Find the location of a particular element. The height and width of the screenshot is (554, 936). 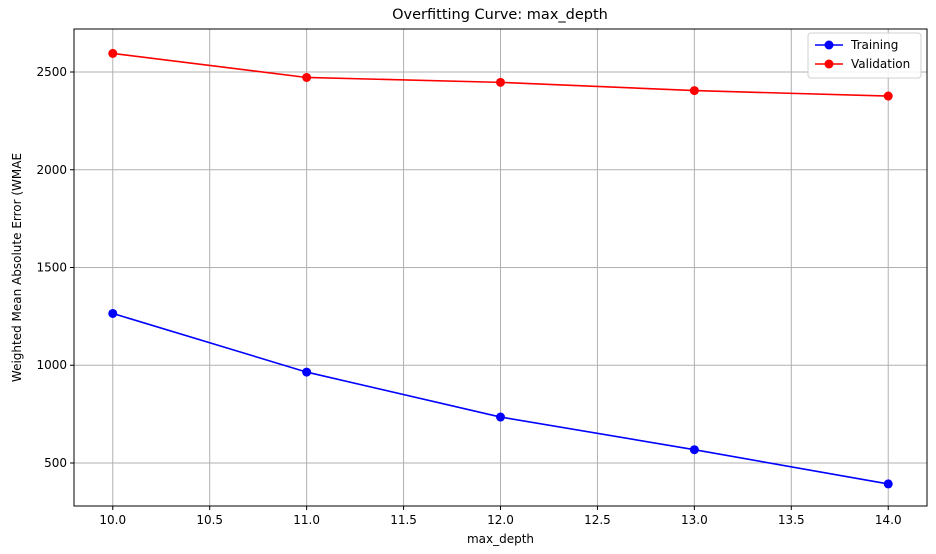

legend: Training Validation is located at coordinates (864, 55).